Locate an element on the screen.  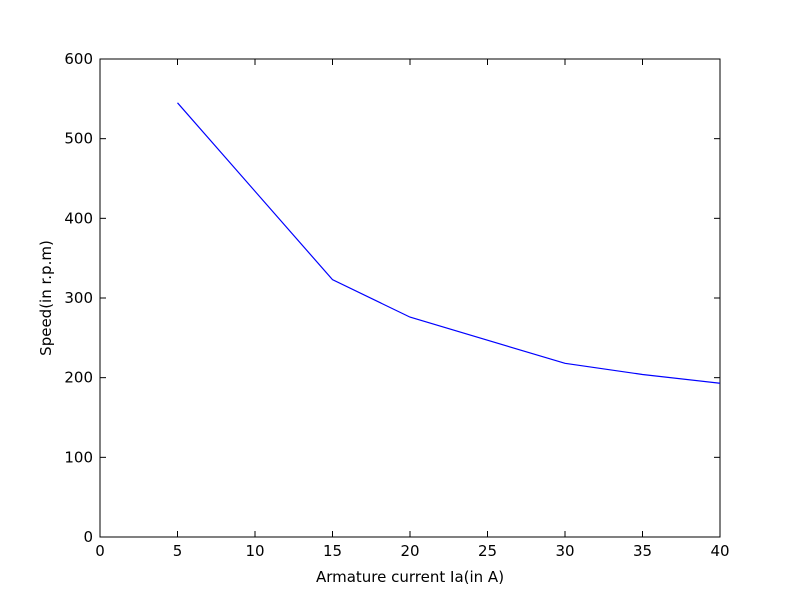
y-tick-label: 600 is located at coordinates (78, 59).